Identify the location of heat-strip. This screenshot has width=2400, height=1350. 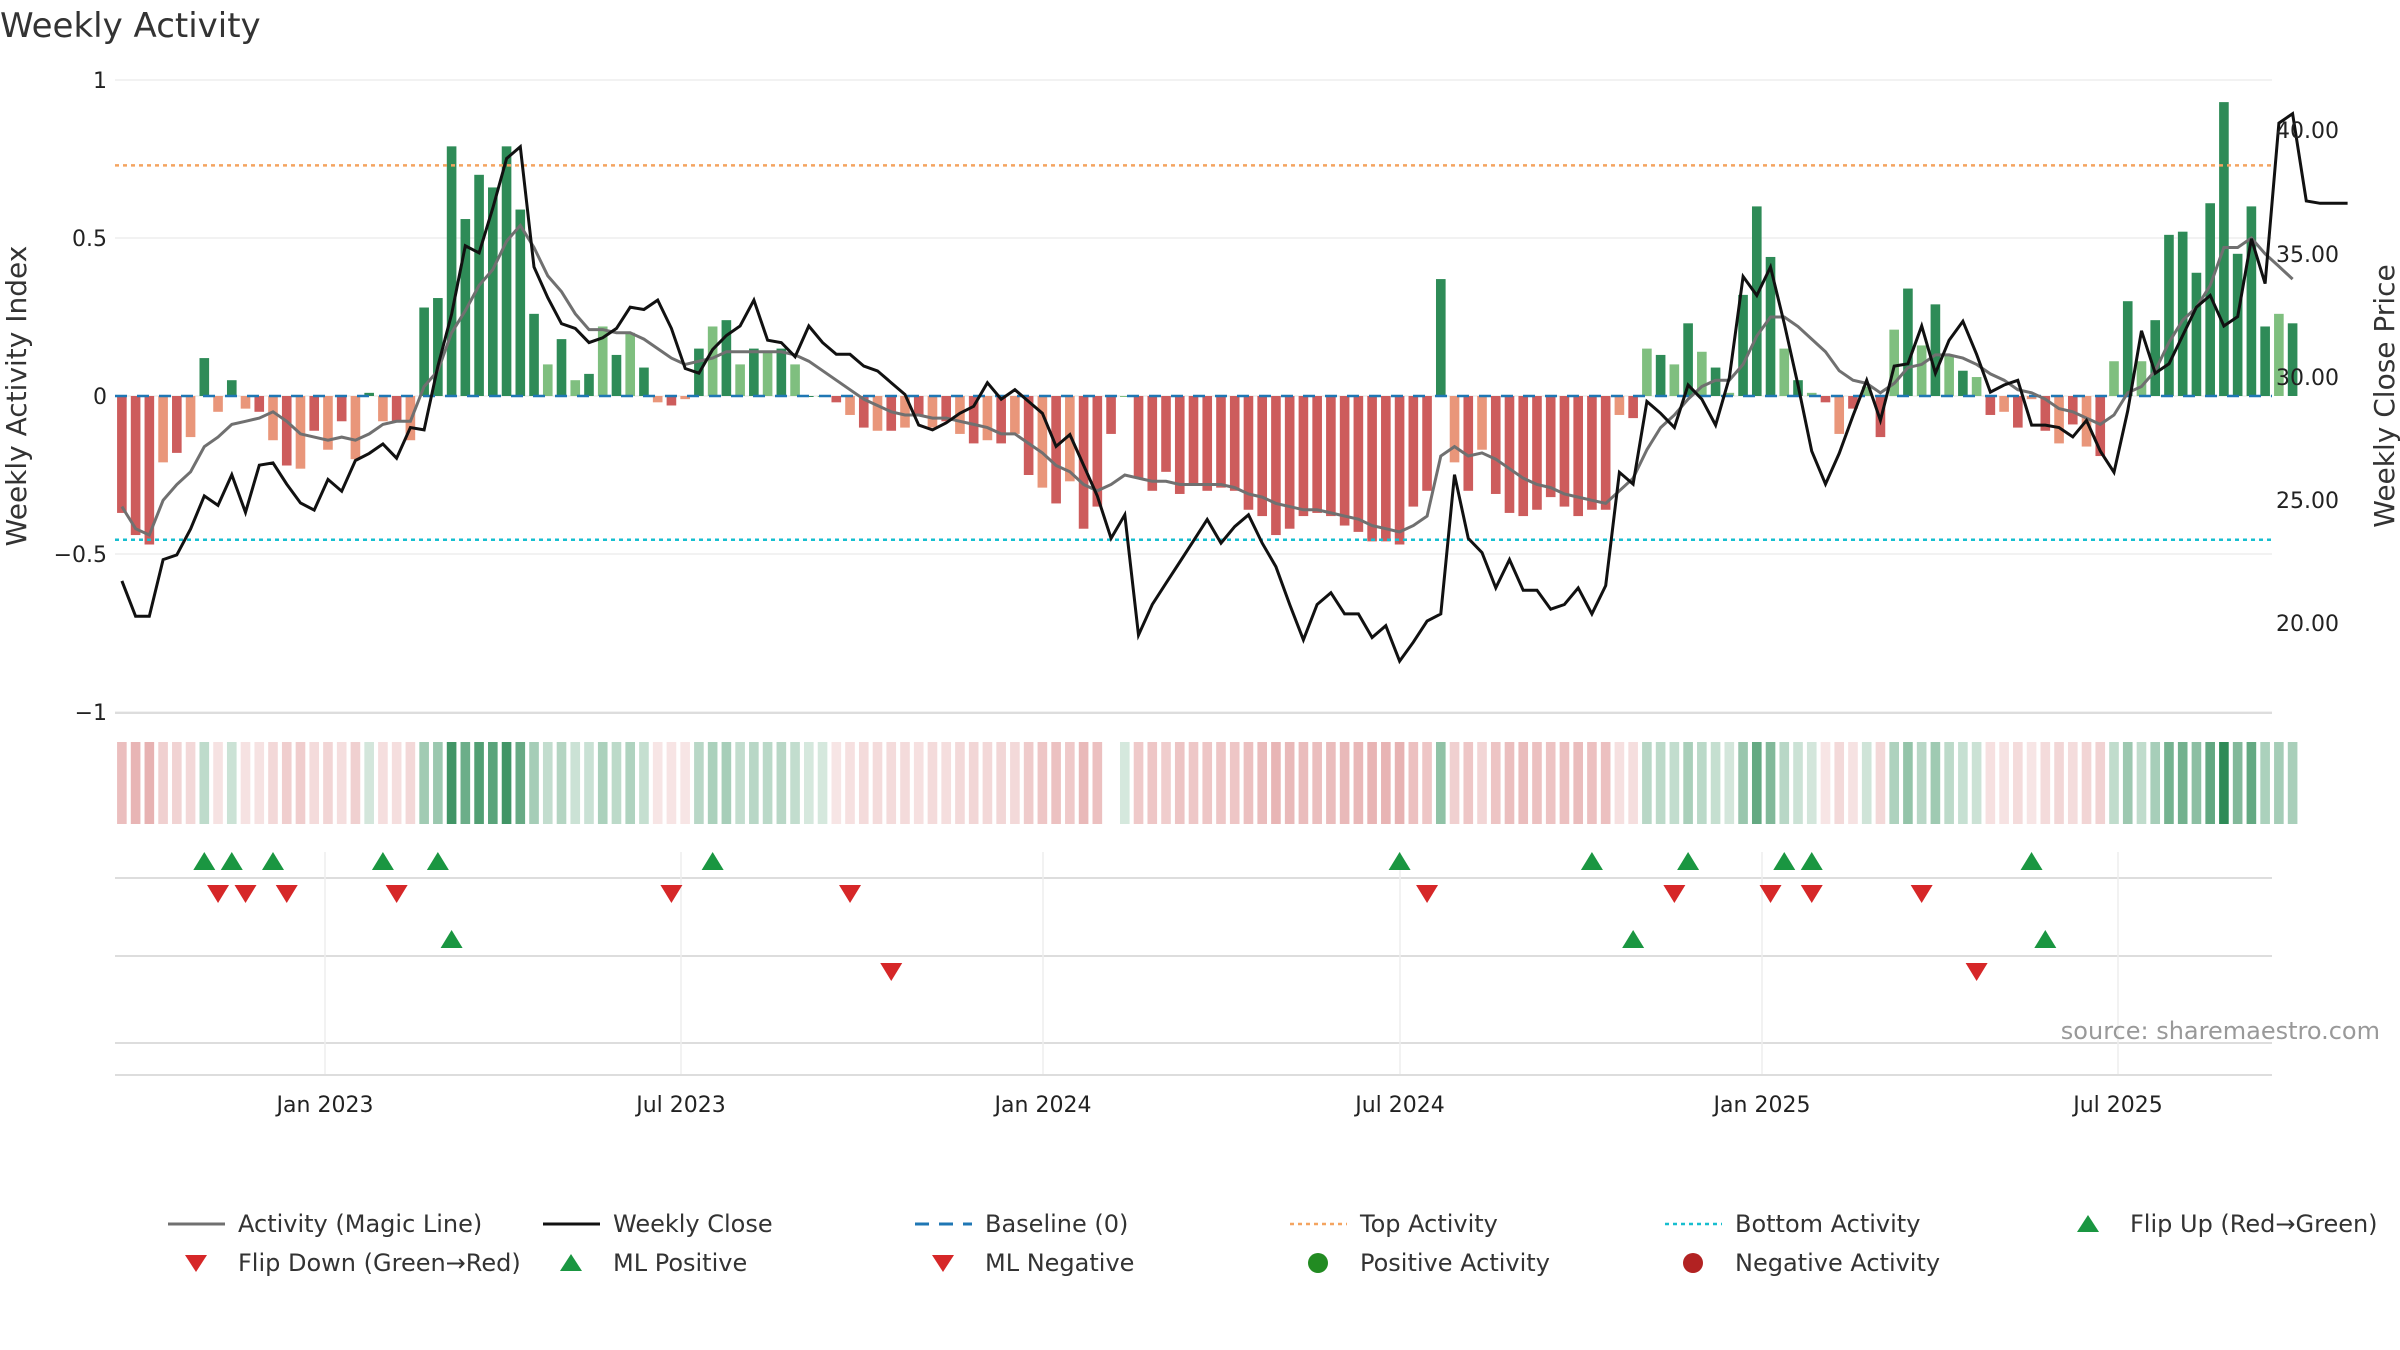
(1207, 783).